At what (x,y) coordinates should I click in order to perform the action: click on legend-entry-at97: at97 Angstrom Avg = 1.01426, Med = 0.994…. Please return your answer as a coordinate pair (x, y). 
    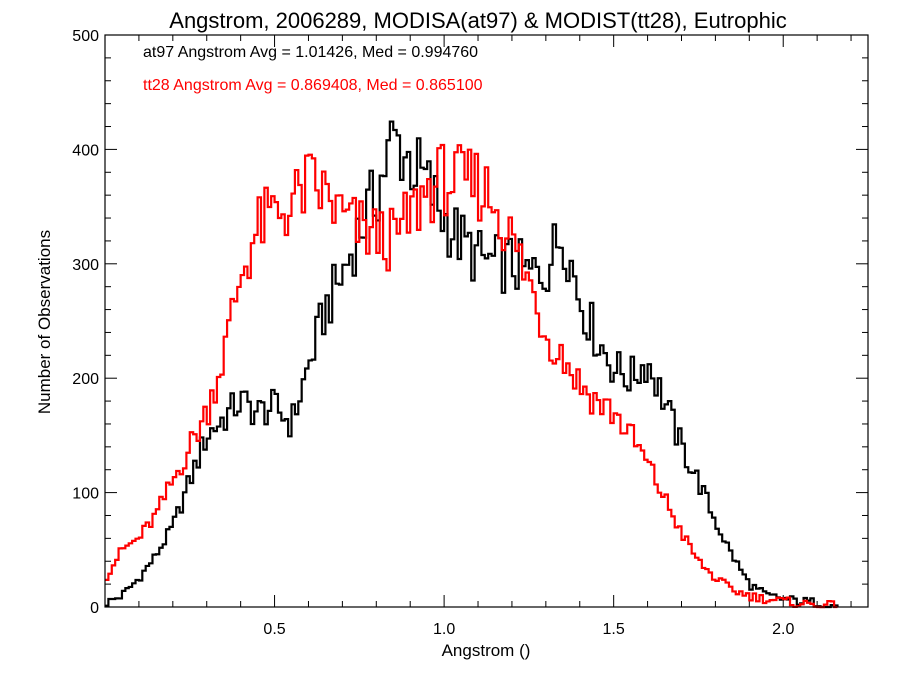
    Looking at the image, I should click on (310, 52).